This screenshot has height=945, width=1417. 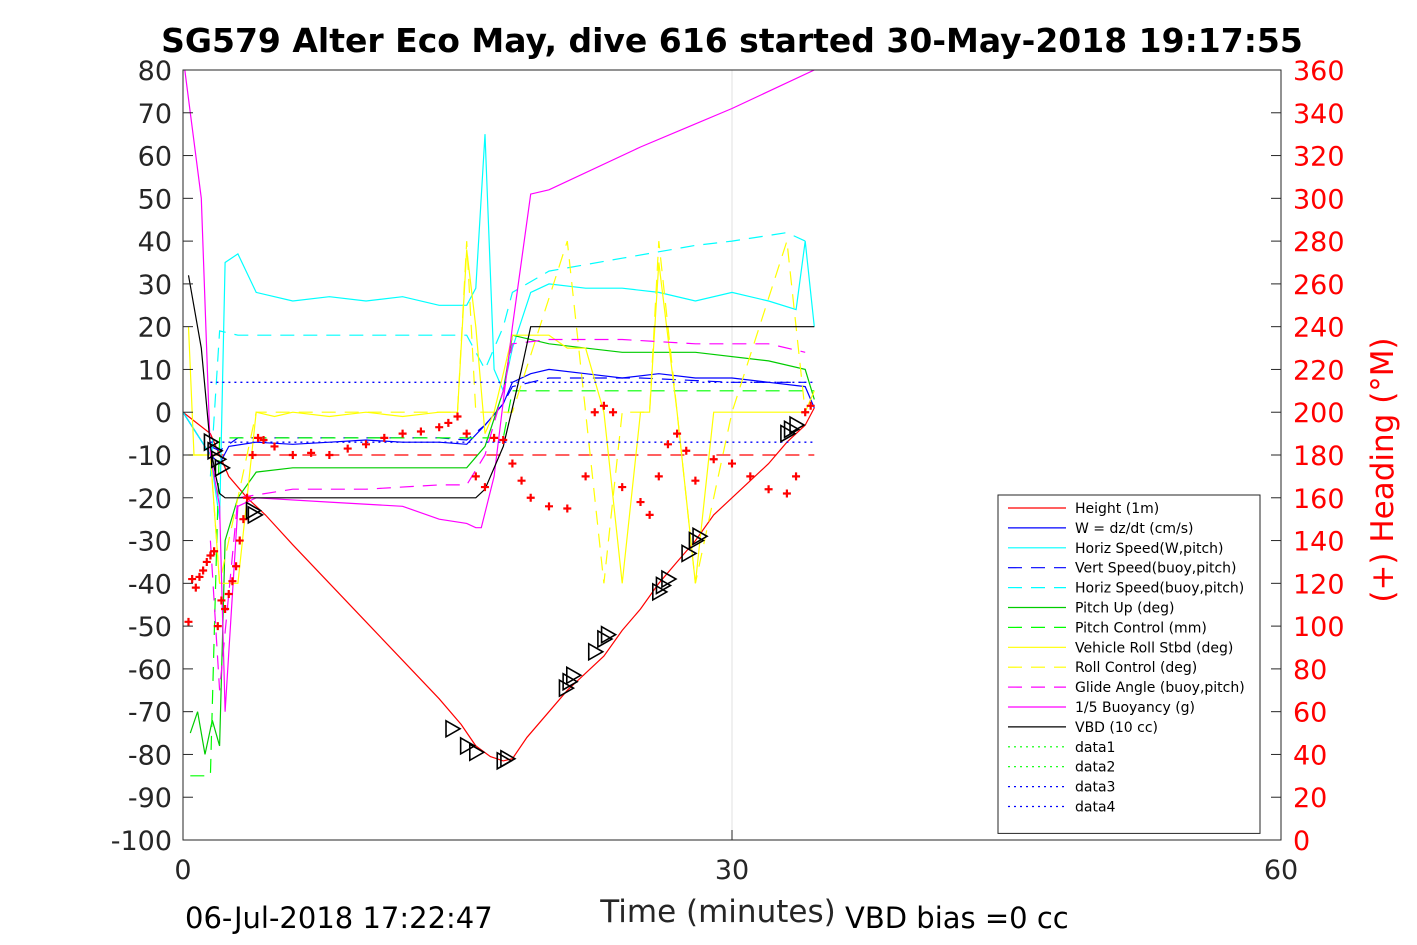 I want to click on y-tick-label: -40, so click(x=150, y=584).